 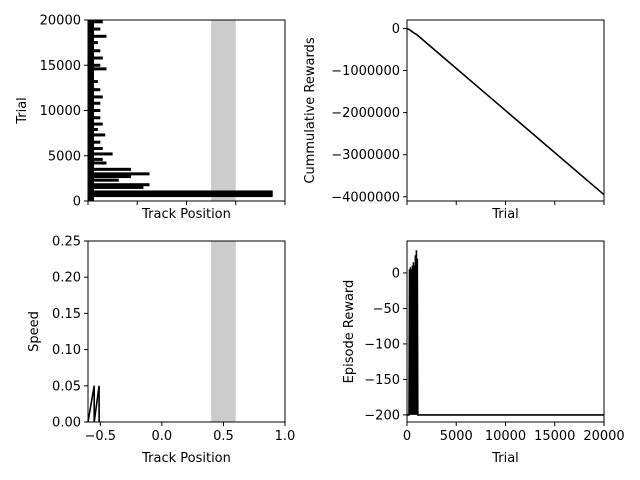 I want to click on y-tick-label: 0.20, so click(x=66, y=278).